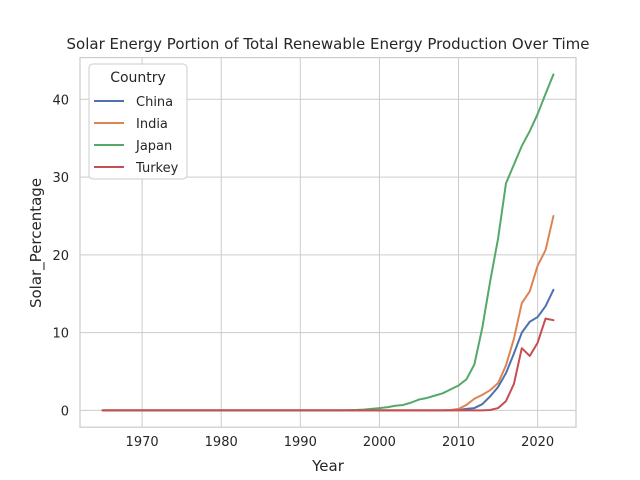  Describe the element at coordinates (138, 78) in the screenshot. I see `legend-title: Country` at that location.